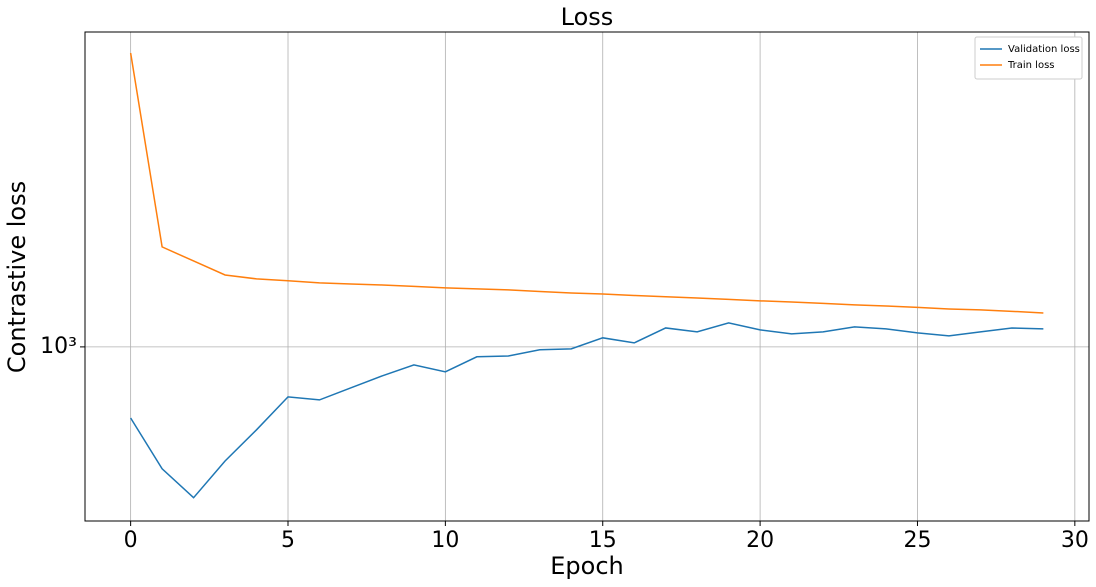 The image size is (1096, 587). What do you see at coordinates (917, 540) in the screenshot?
I see `x-tick-label: 25` at bounding box center [917, 540].